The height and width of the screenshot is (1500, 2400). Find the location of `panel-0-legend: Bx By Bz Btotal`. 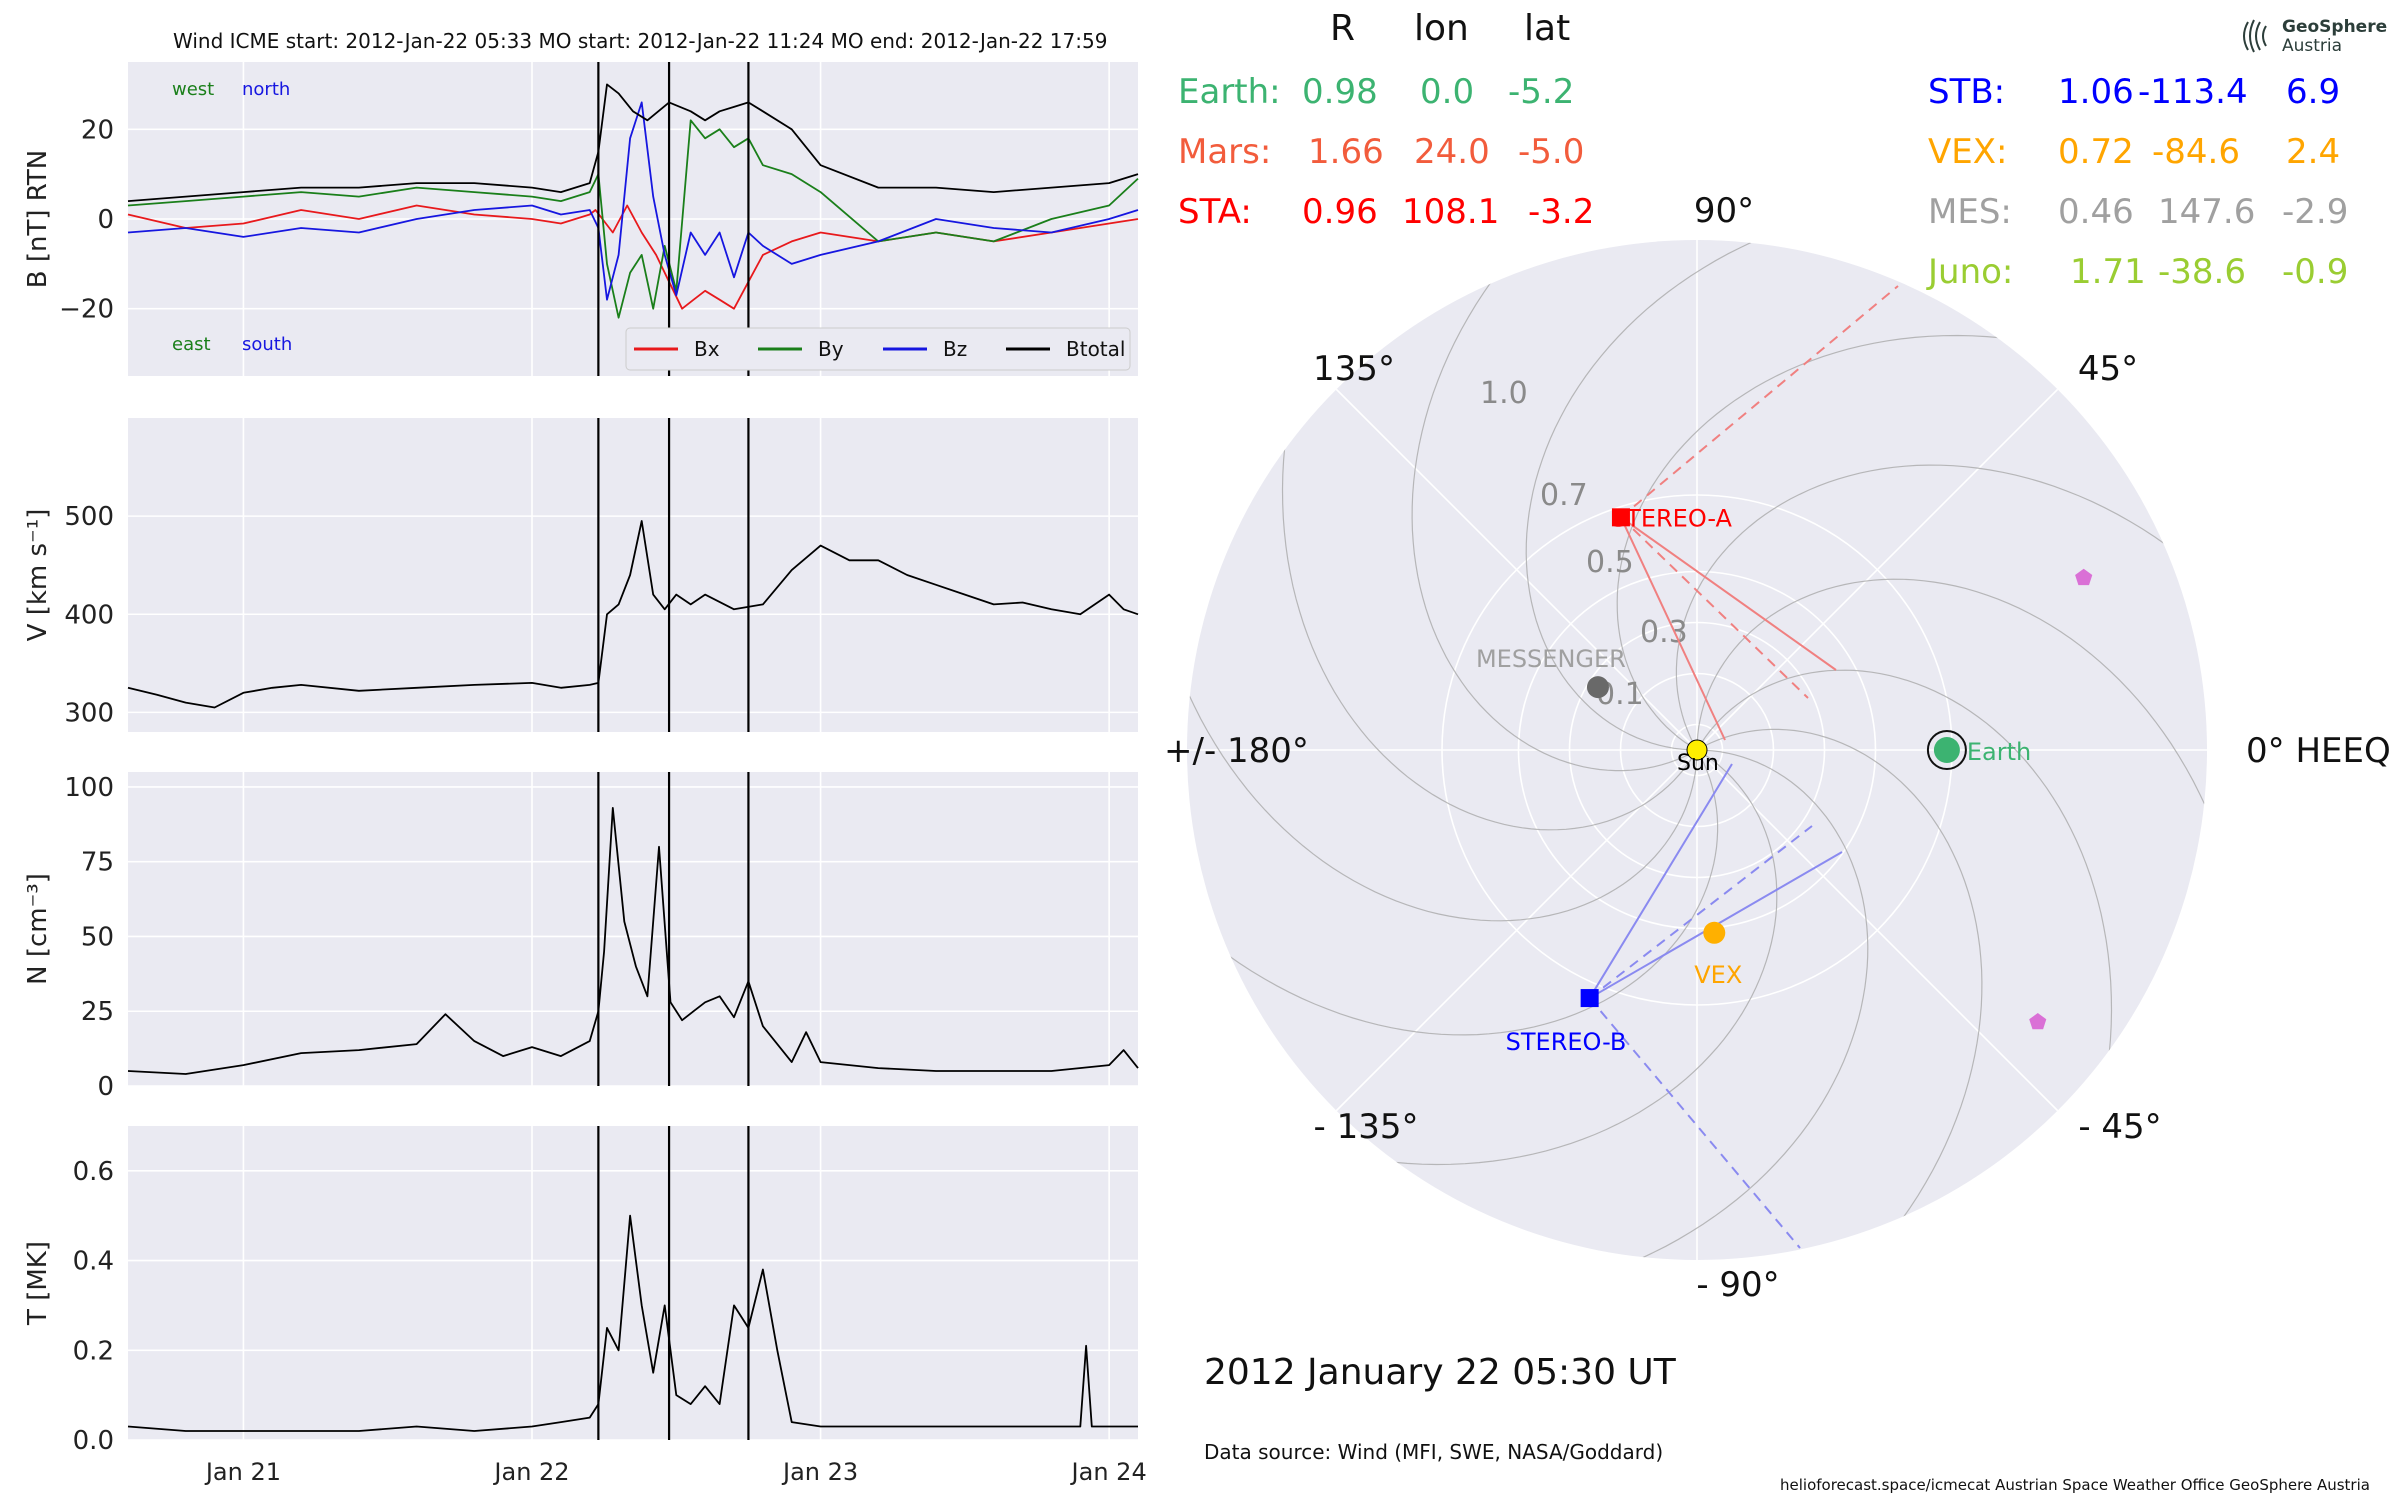

panel-0-legend: Bx By Bz Btotal is located at coordinates (878, 349).